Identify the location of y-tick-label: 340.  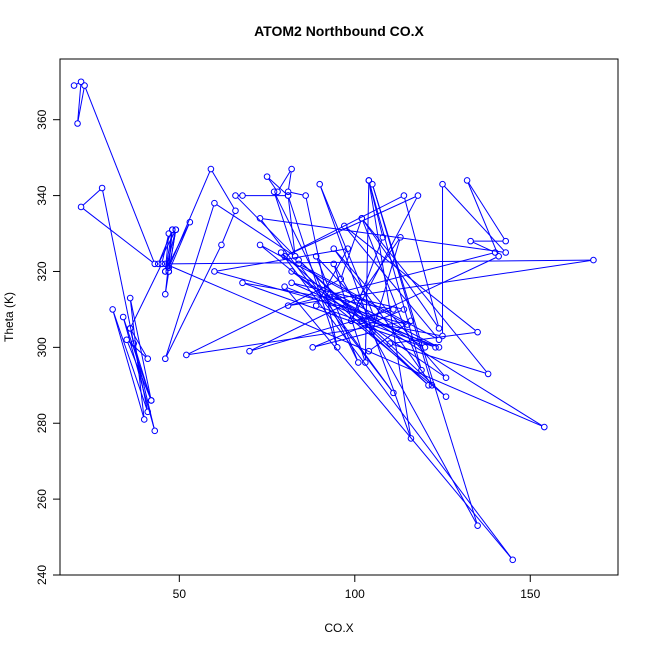
(42, 195).